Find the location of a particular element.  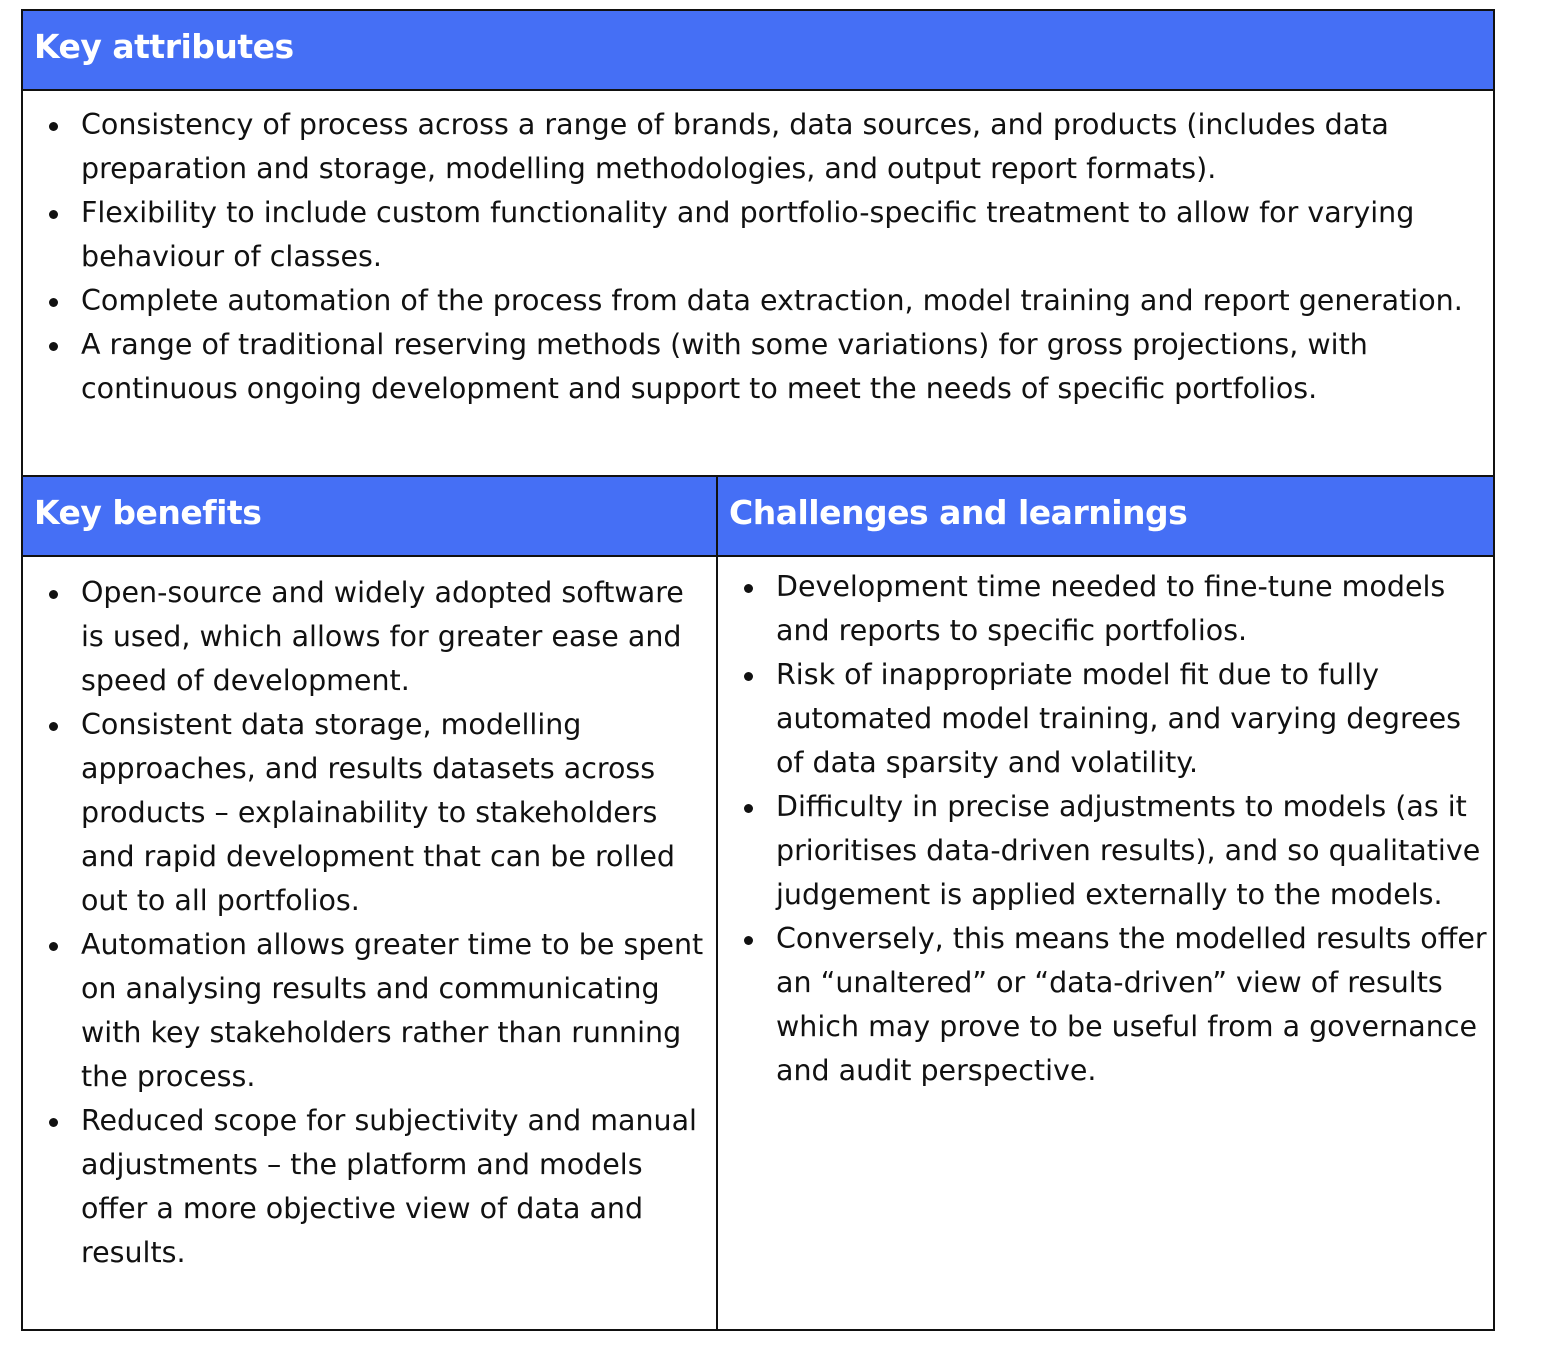

key-attributes-header: Key attributes is located at coordinates (758, 50).